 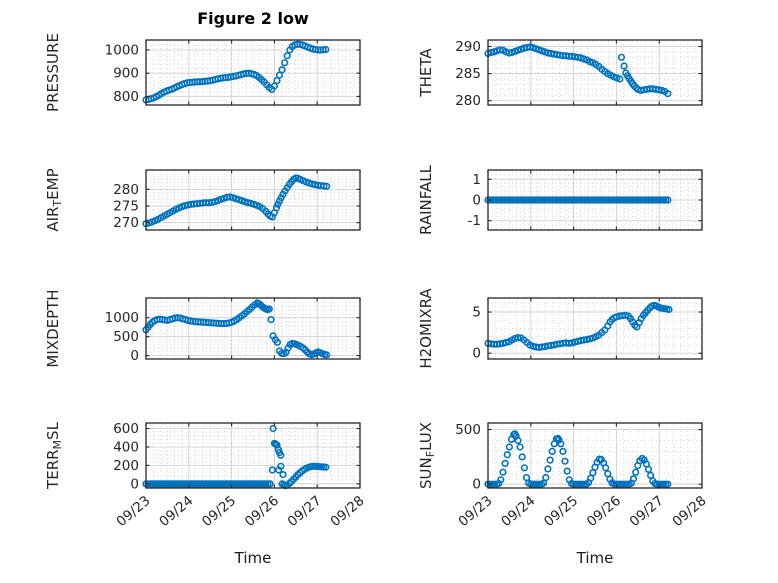 What do you see at coordinates (126, 447) in the screenshot?
I see `y-tick-label: 400` at bounding box center [126, 447].